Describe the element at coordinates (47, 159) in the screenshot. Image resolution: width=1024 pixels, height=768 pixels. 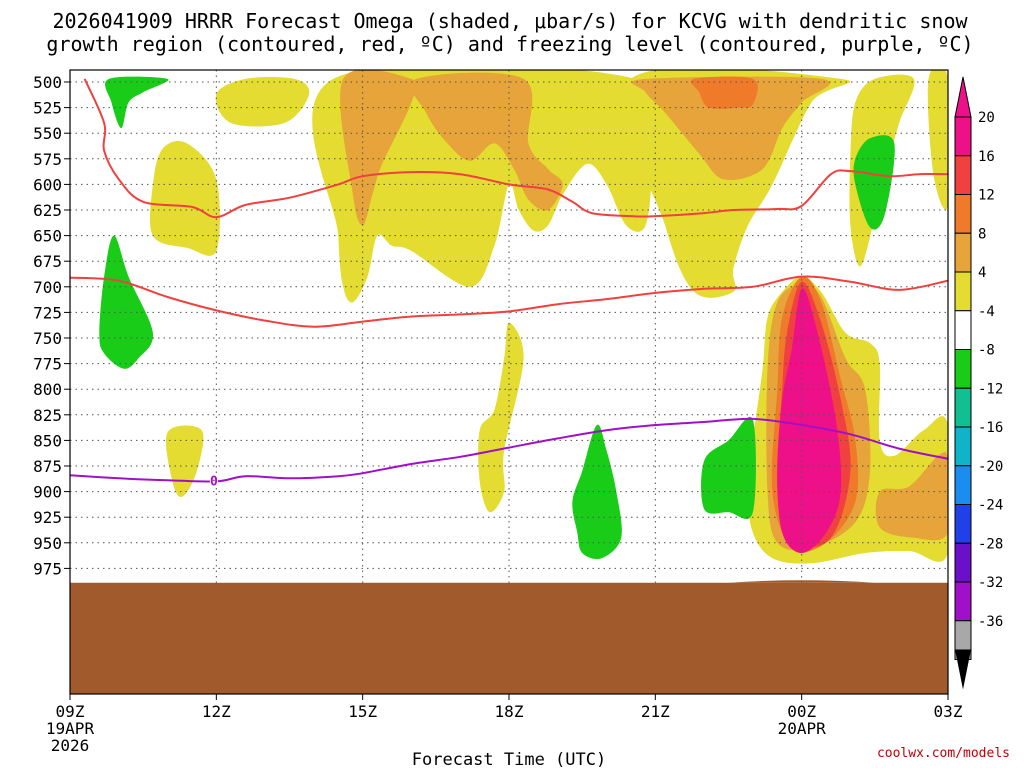
I see `y-tick-label-575: 575` at that location.